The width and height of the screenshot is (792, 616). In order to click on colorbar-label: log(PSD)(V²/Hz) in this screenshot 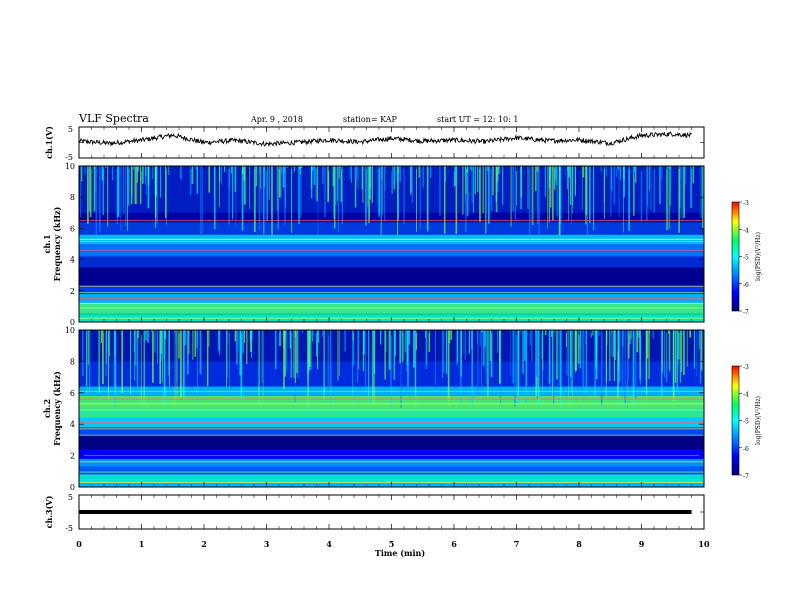, I will do `click(758, 256)`.